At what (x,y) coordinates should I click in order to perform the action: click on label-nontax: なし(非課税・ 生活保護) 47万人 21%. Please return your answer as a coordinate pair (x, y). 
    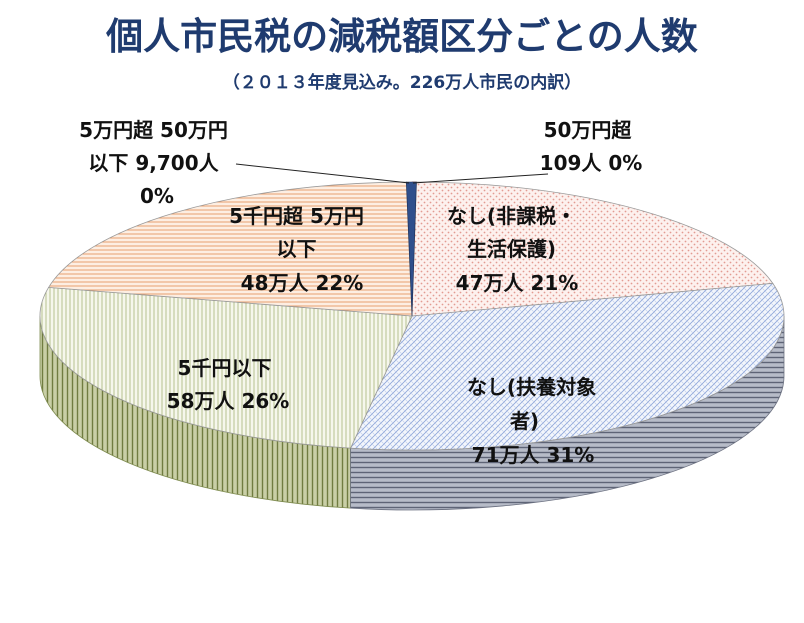
    Looking at the image, I should click on (515, 249).